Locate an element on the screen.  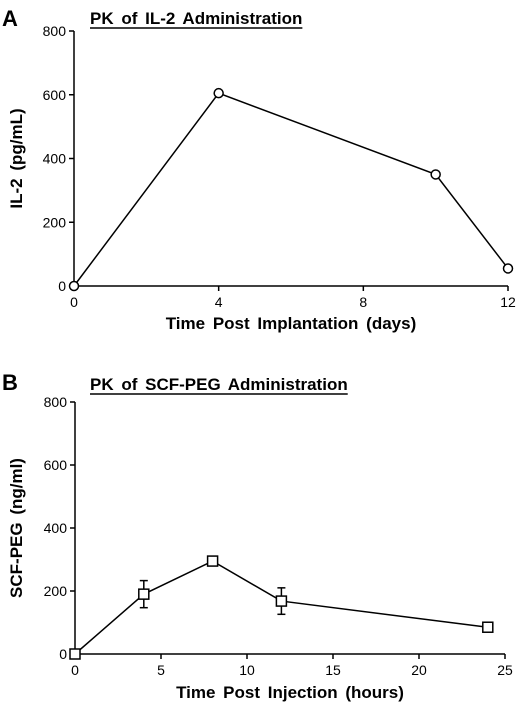
y-axis-label: SCF-PEG (ng/ml) is located at coordinates (16, 528).